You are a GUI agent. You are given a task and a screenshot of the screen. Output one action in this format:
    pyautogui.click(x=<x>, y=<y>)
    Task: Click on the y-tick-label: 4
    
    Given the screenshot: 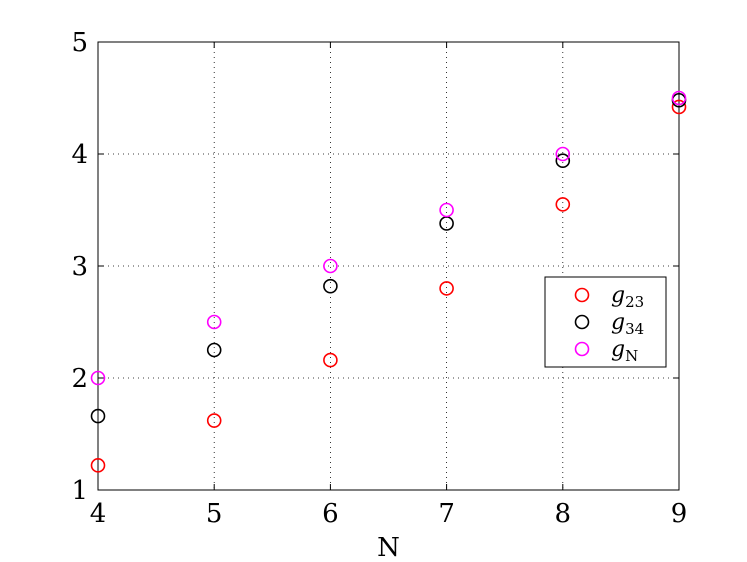 What is the action you would take?
    pyautogui.click(x=79, y=155)
    